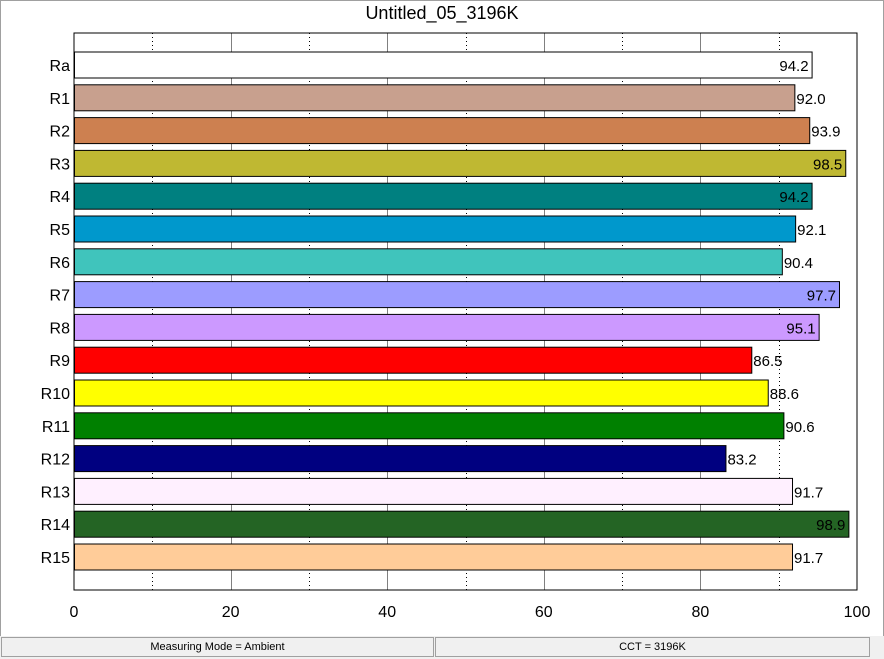 The width and height of the screenshot is (884, 659). I want to click on value-label-r12: 83.2, so click(741, 460).